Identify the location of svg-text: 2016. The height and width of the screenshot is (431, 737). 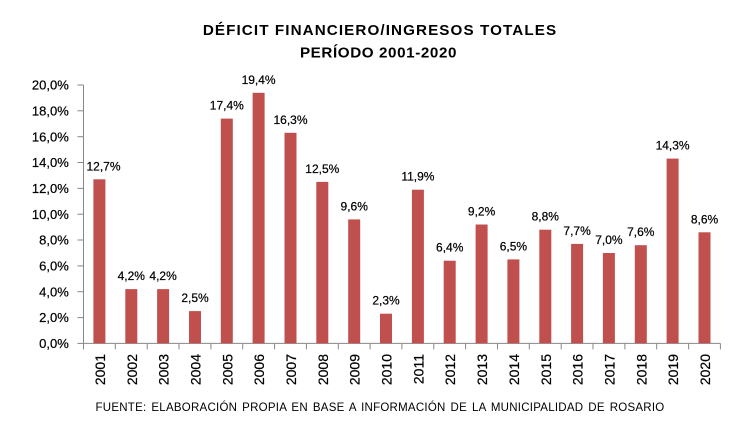
(578, 369).